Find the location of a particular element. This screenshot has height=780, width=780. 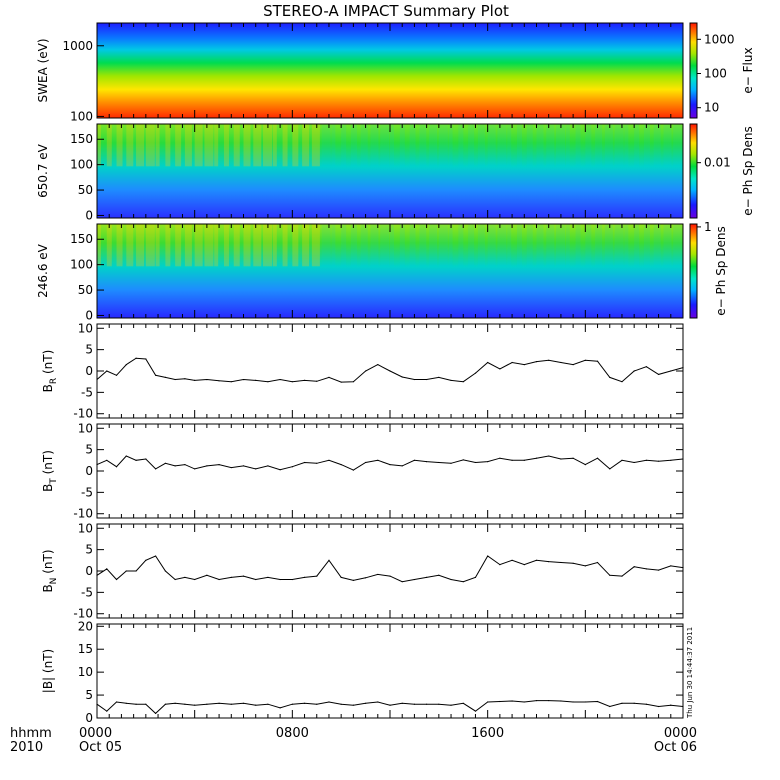

time-tick-label: 0000 is located at coordinates (95, 733).